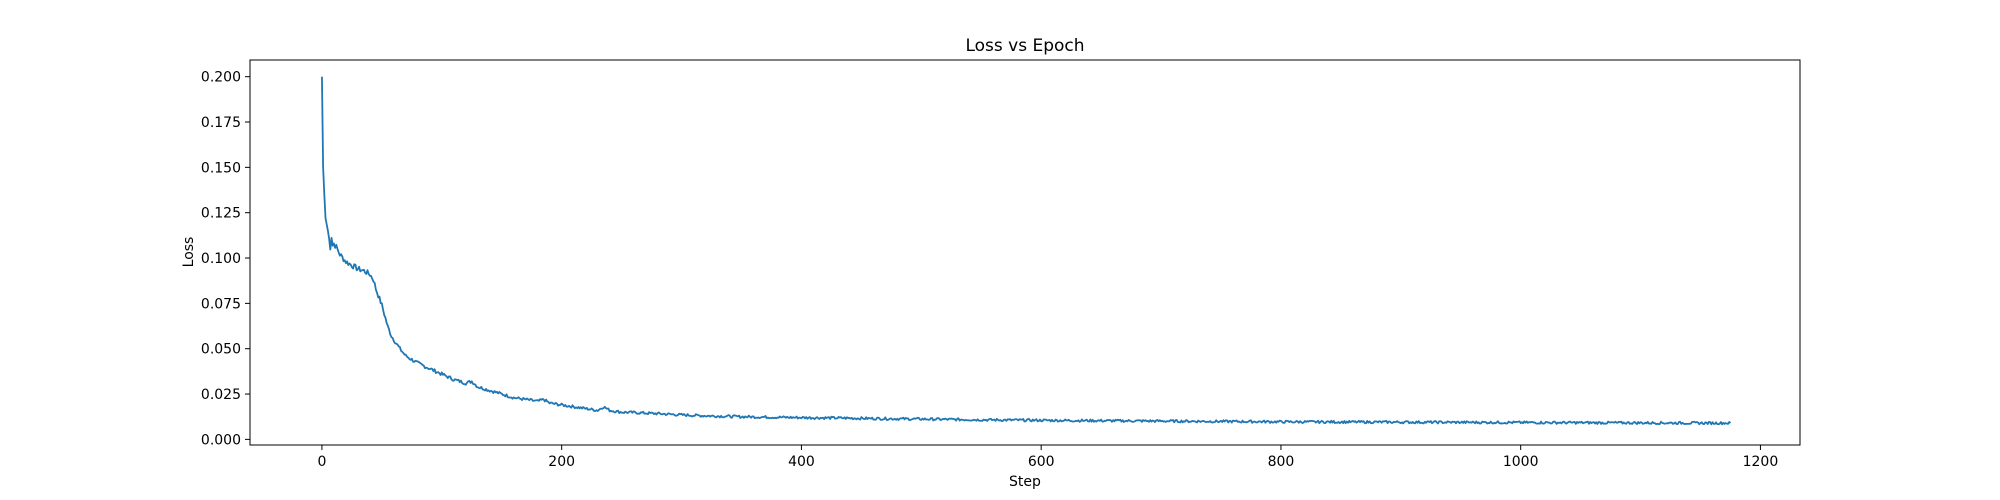  I want to click on y-axis-label: Loss, so click(189, 252).